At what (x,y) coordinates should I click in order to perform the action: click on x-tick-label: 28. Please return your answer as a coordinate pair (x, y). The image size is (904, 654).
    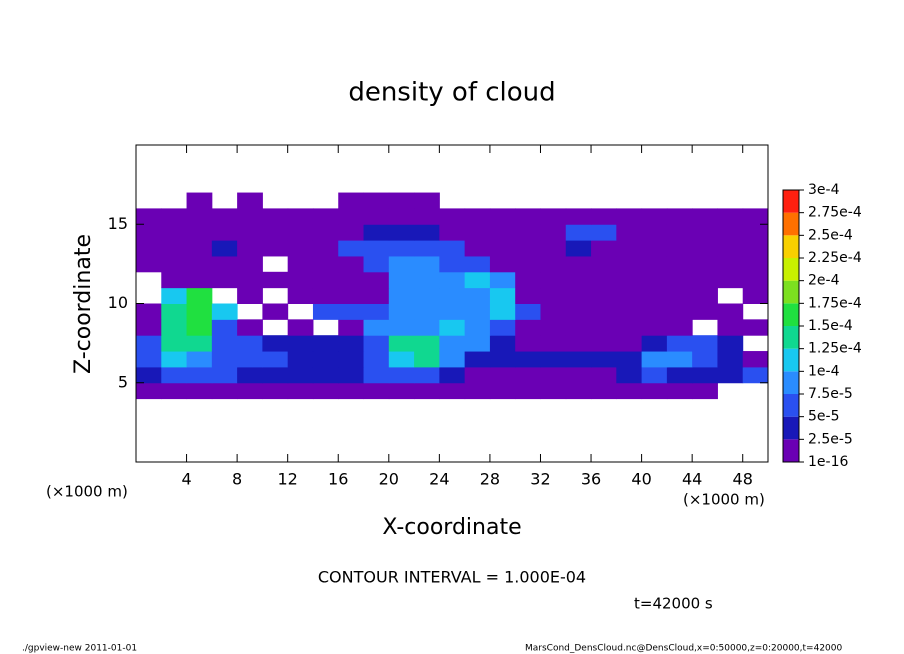
    Looking at the image, I should click on (490, 479).